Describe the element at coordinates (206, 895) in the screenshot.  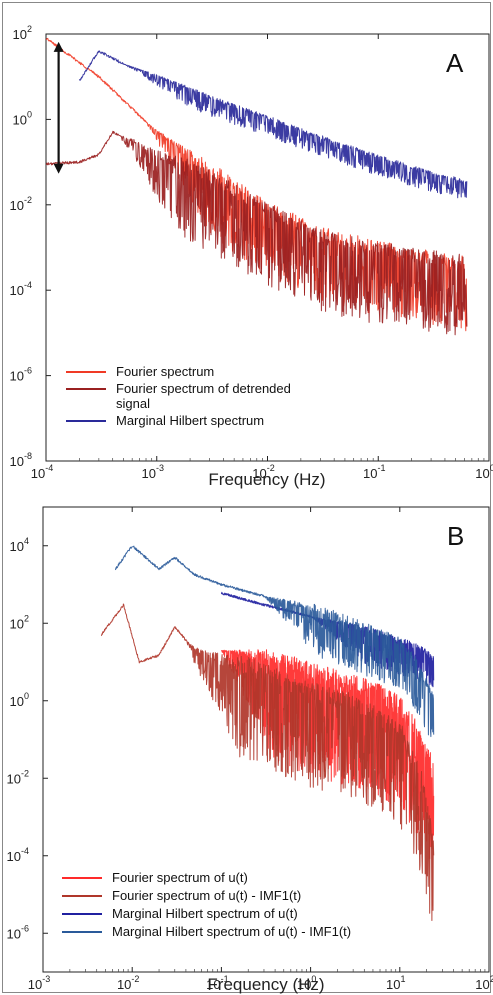
I see `legend-entry: Fourier spectrum of u(t) - IMF1(t)` at that location.